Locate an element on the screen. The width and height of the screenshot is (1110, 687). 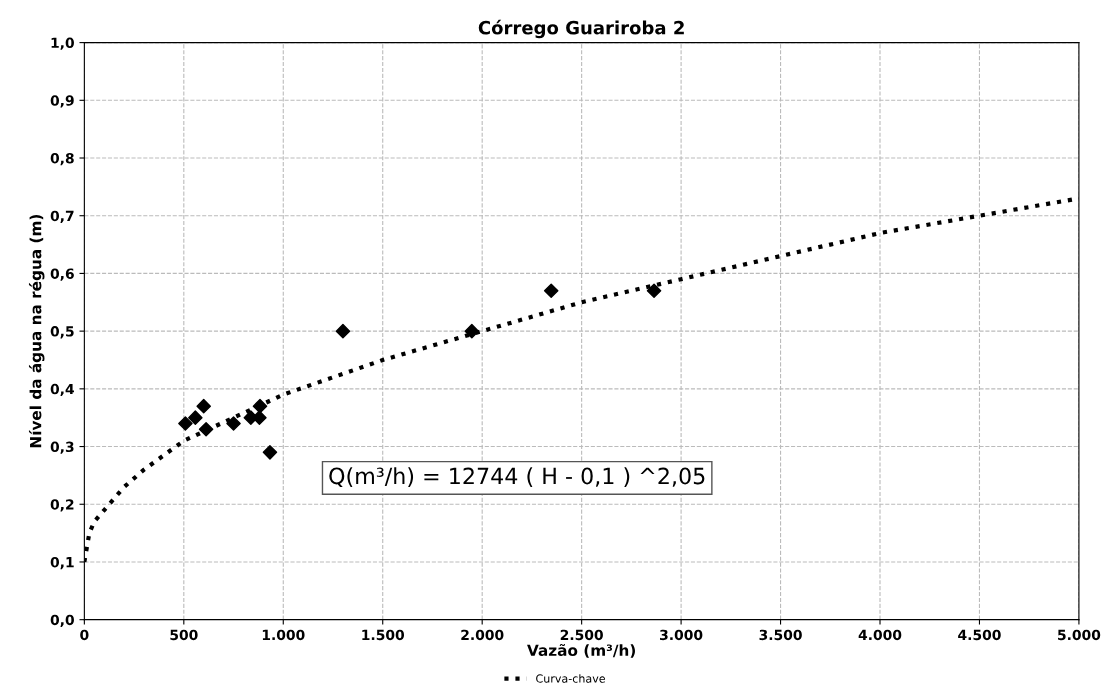
x-tick-label: 3.000 is located at coordinates (681, 635).